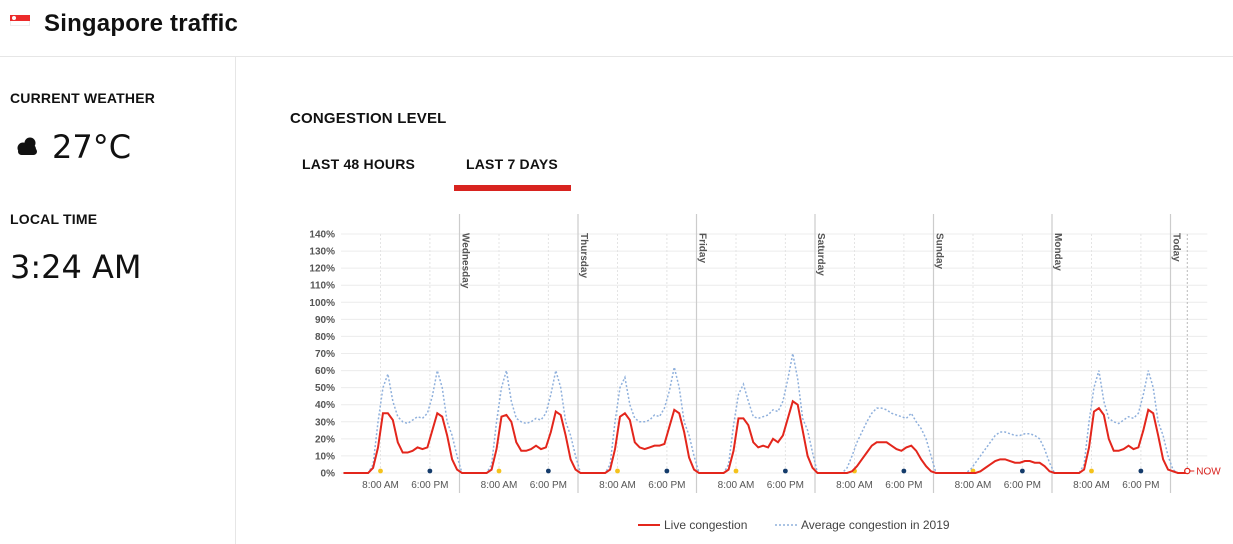 This screenshot has height=544, width=1233. I want to click on cloud-icon, so click(27, 146).